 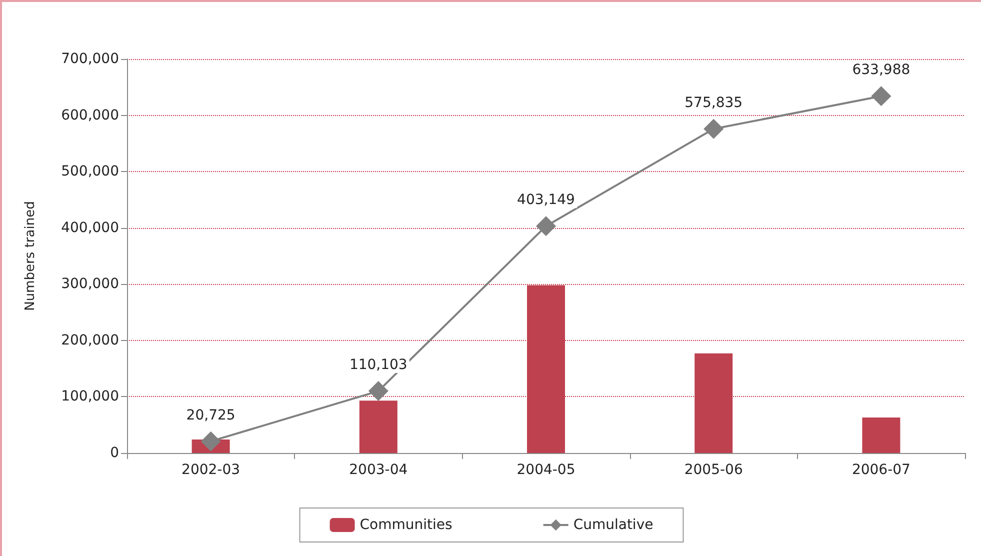 What do you see at coordinates (90, 284) in the screenshot?
I see `y-tick-label: 300,000` at bounding box center [90, 284].